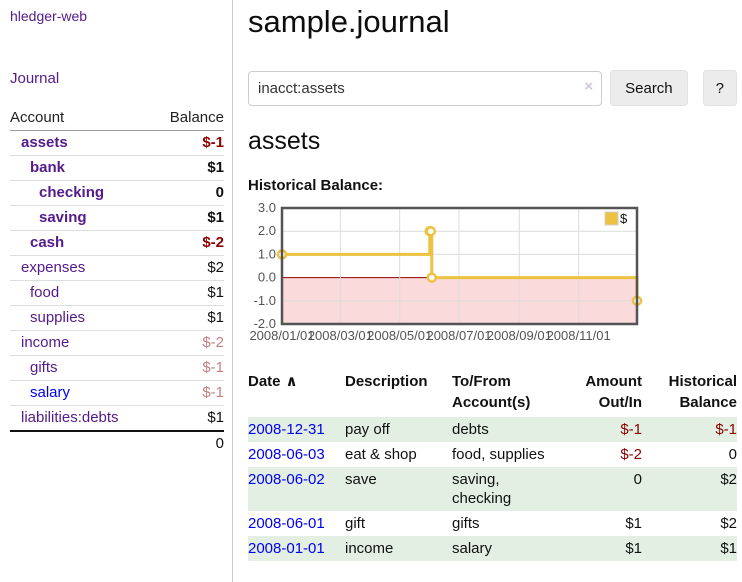 The height and width of the screenshot is (582, 742). I want to click on account-row: salary $-1, so click(117, 393).